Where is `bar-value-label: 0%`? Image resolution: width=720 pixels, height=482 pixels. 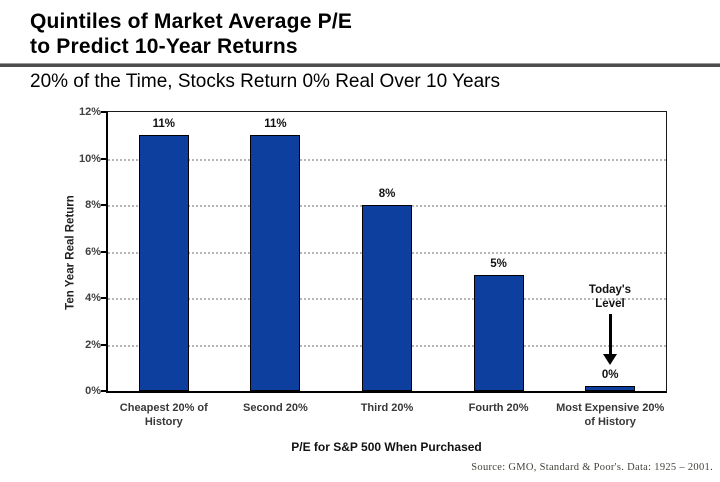
bar-value-label: 0% is located at coordinates (610, 375).